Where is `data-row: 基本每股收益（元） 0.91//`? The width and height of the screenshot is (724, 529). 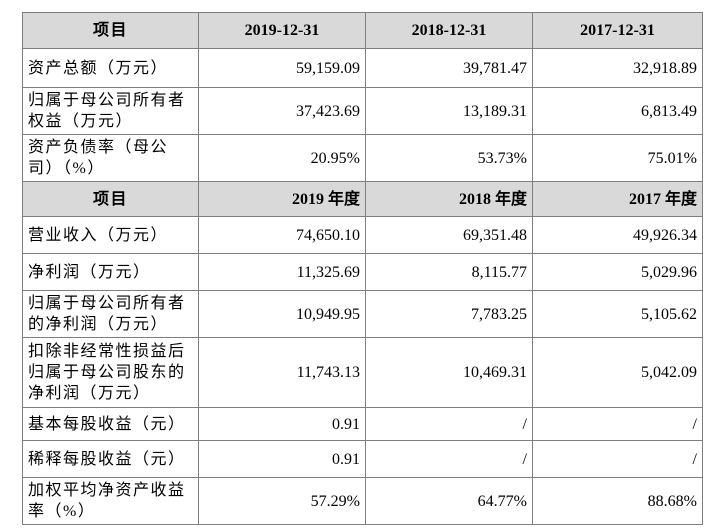 data-row: 基本每股收益（元） 0.91// is located at coordinates (362, 424).